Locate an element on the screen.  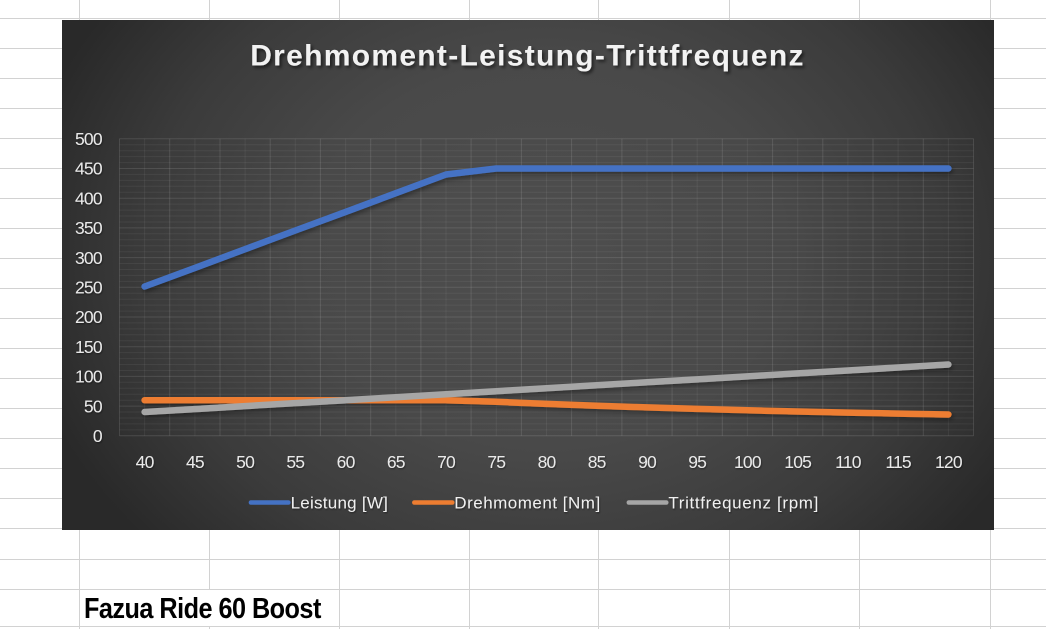
svg-text: 40 is located at coordinates (145, 462).